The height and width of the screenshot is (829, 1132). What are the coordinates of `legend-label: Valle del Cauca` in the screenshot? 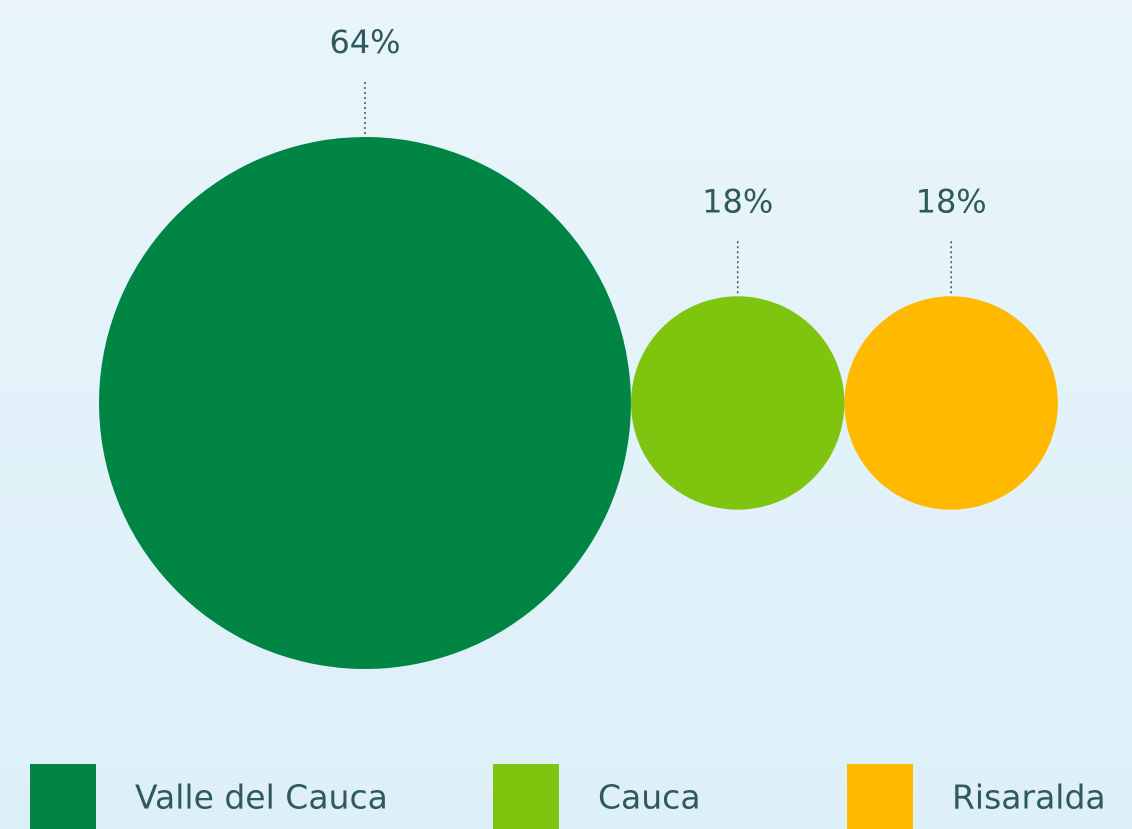 It's located at (261, 797).